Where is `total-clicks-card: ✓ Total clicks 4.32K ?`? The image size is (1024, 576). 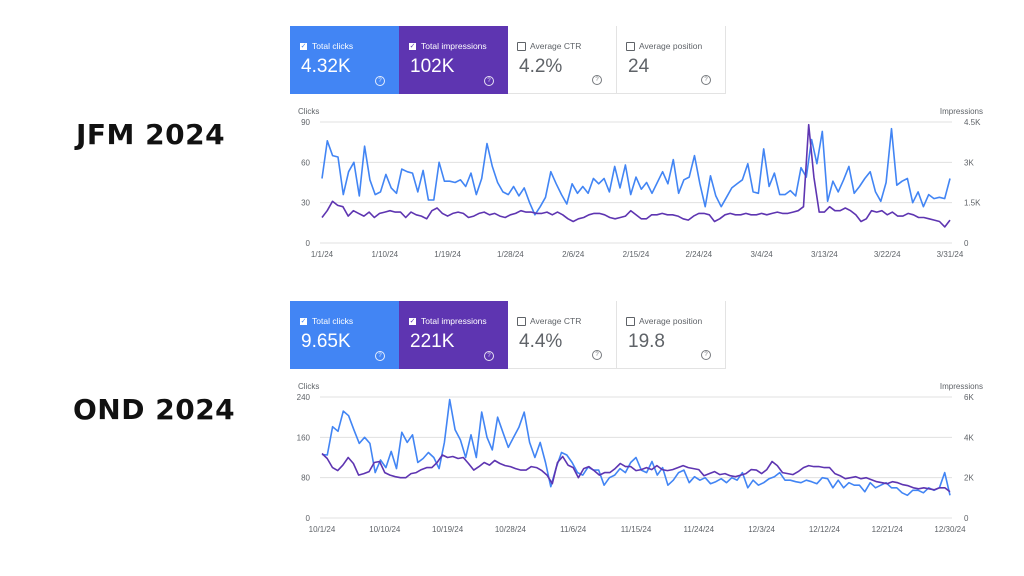 total-clicks-card: ✓ Total clicks 4.32K ? is located at coordinates (344, 60).